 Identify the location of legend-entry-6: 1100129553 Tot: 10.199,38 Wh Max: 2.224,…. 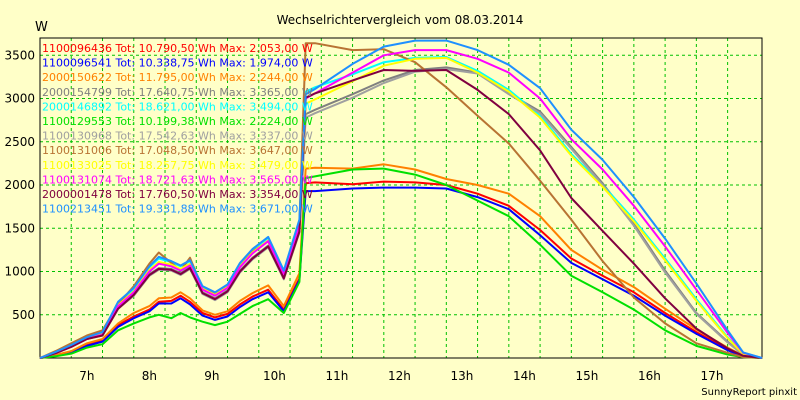
(177, 121).